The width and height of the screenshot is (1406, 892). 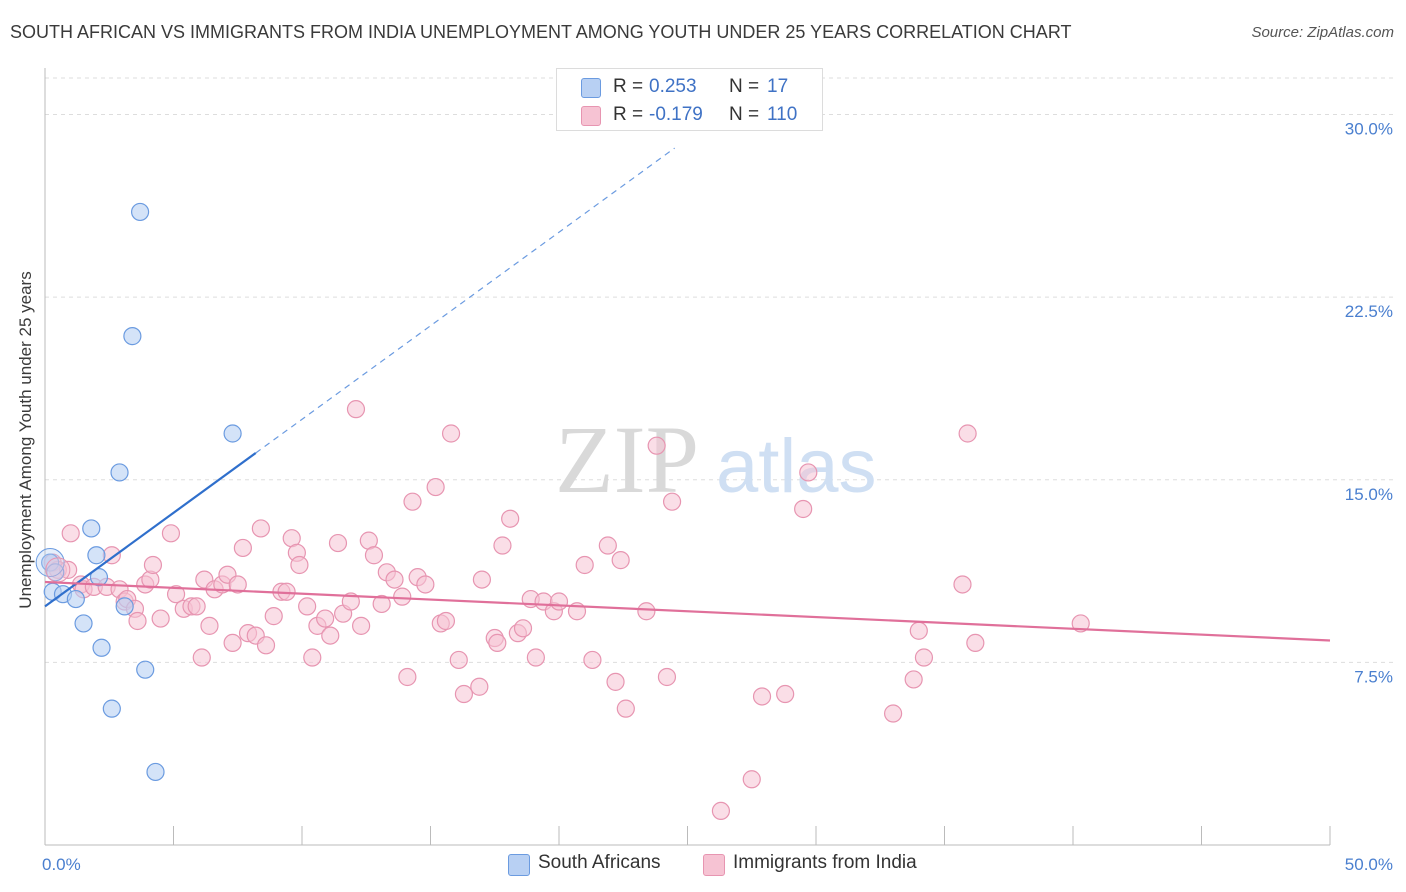 What do you see at coordinates (673, 86) in the screenshot?
I see `legend-r-value: 0.253` at bounding box center [673, 86].